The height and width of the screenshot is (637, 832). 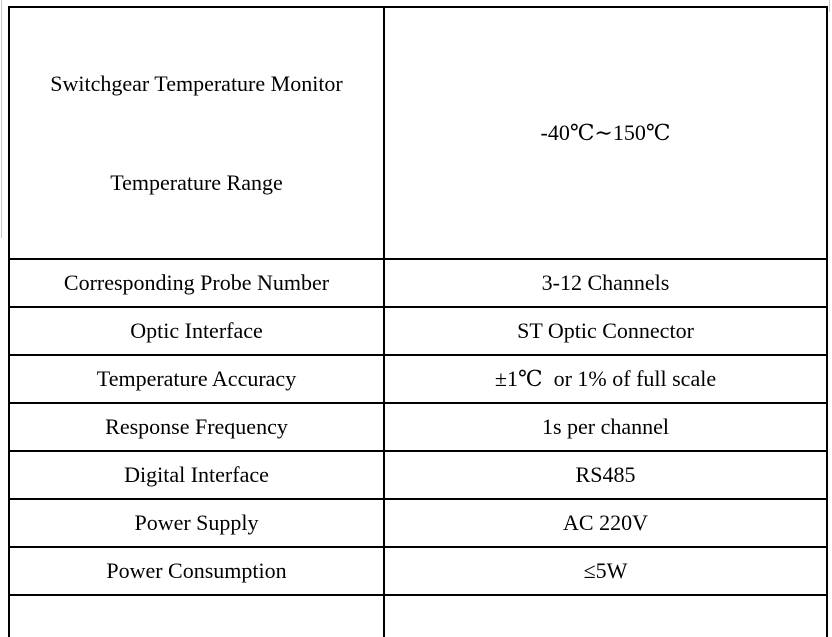 I want to click on table-row: Power Supply AC 220V, so click(x=418, y=523).